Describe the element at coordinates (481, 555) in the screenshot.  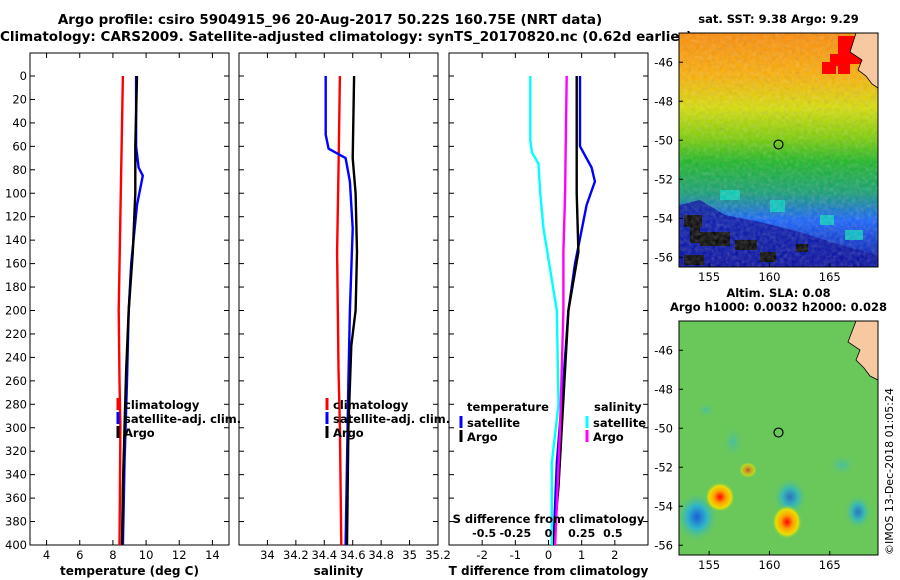
I see `x-tick-label: -2` at that location.